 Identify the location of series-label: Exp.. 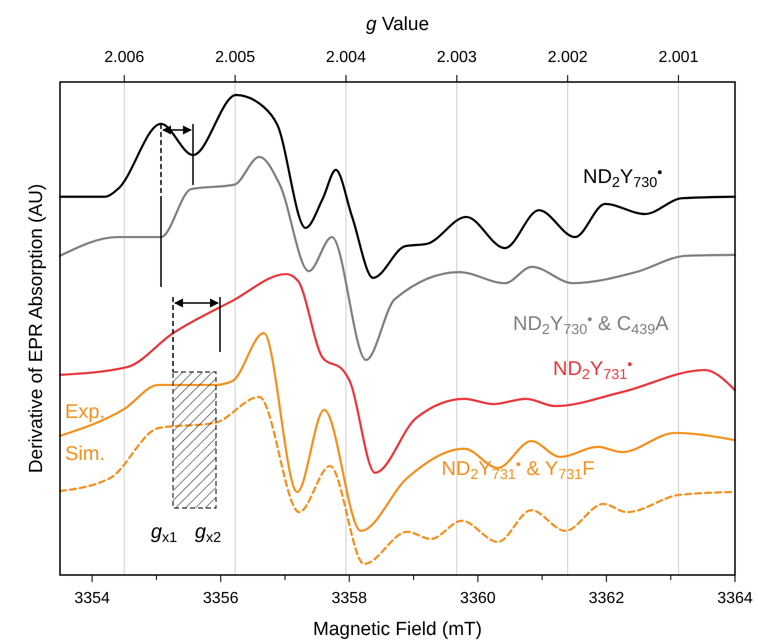
(85, 412).